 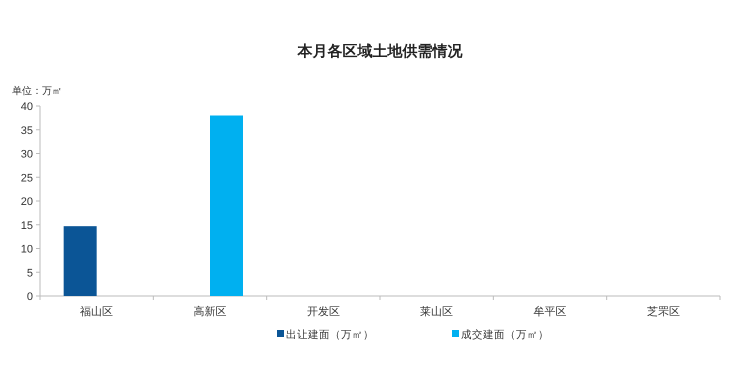 I want to click on y-tick-label: 0, so click(x=29, y=297).